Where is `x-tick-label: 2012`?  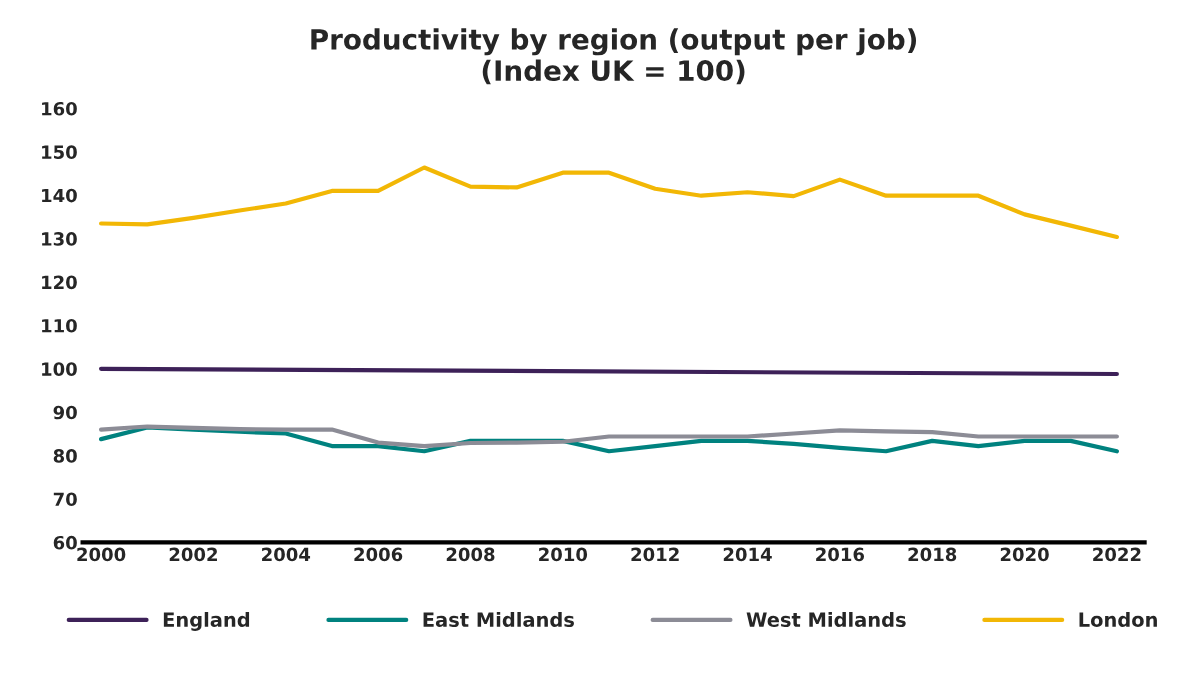
x-tick-label: 2012 is located at coordinates (655, 554).